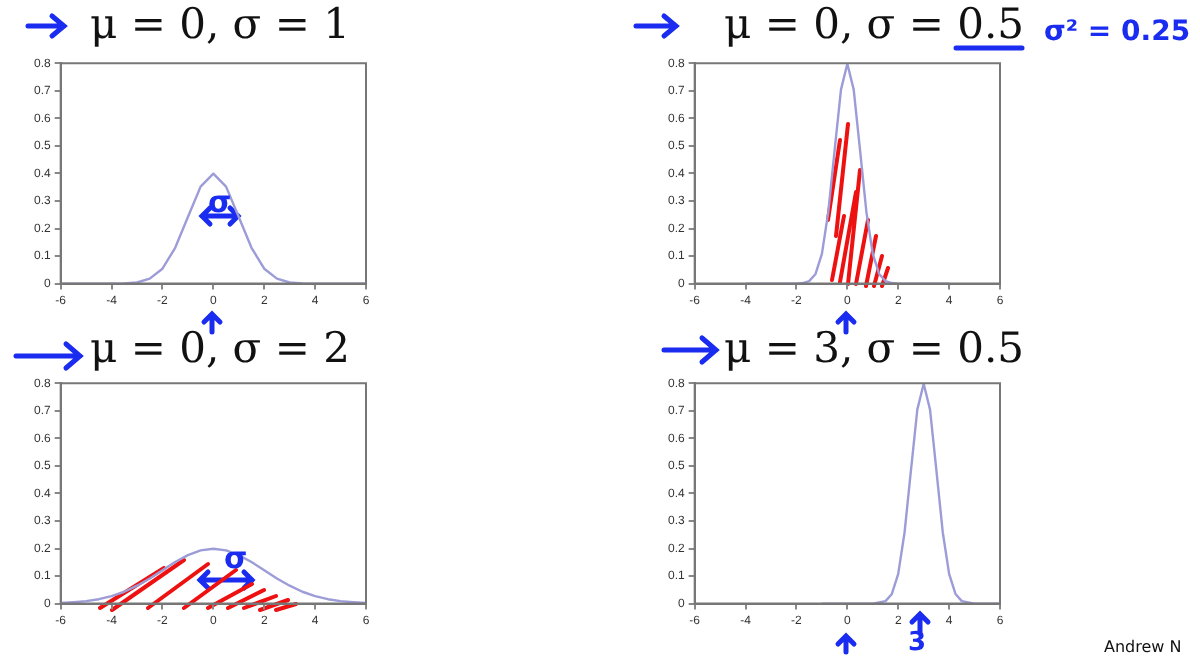 The height and width of the screenshot is (660, 1200). What do you see at coordinates (874, 348) in the screenshot?
I see `chart-title: μ = 3, σ = 0.5` at bounding box center [874, 348].